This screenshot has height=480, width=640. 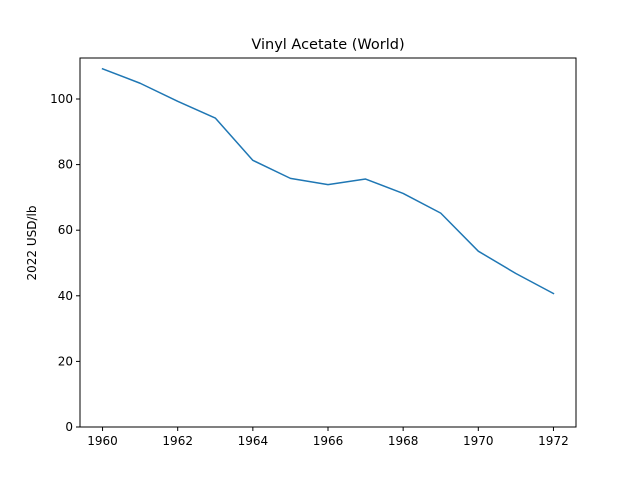 What do you see at coordinates (61, 99) in the screenshot?
I see `y-tick-label: 100` at bounding box center [61, 99].